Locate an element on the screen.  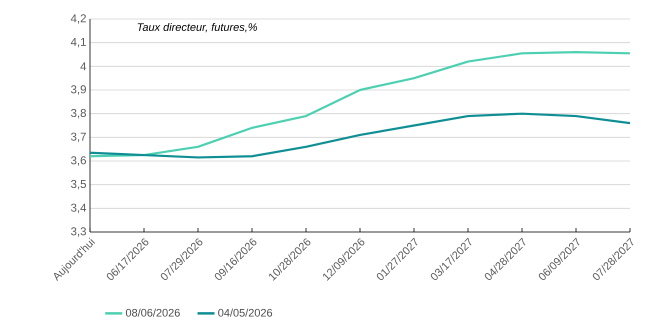
y-tick-label: 3,9 is located at coordinates (78, 90).